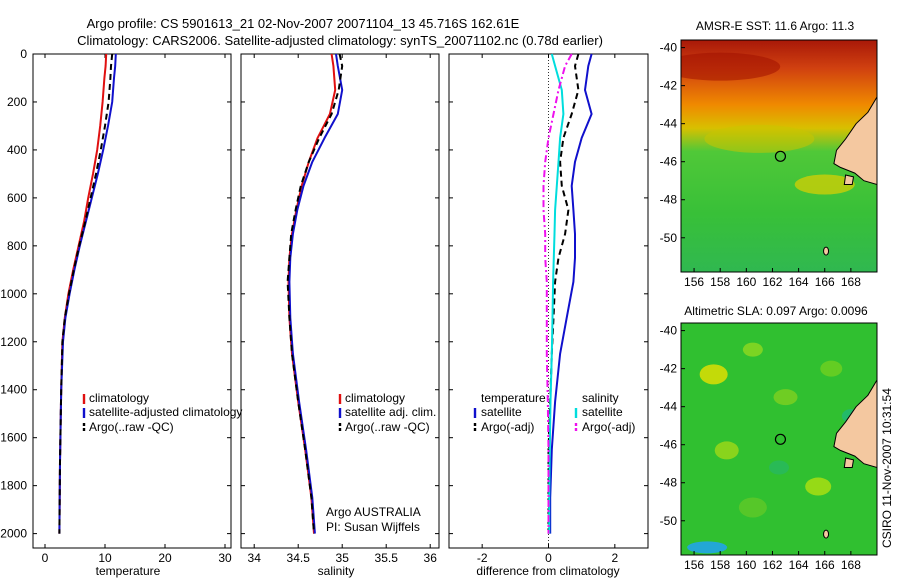  What do you see at coordinates (759, 138) in the screenshot?
I see `sst-front-band` at bounding box center [759, 138].